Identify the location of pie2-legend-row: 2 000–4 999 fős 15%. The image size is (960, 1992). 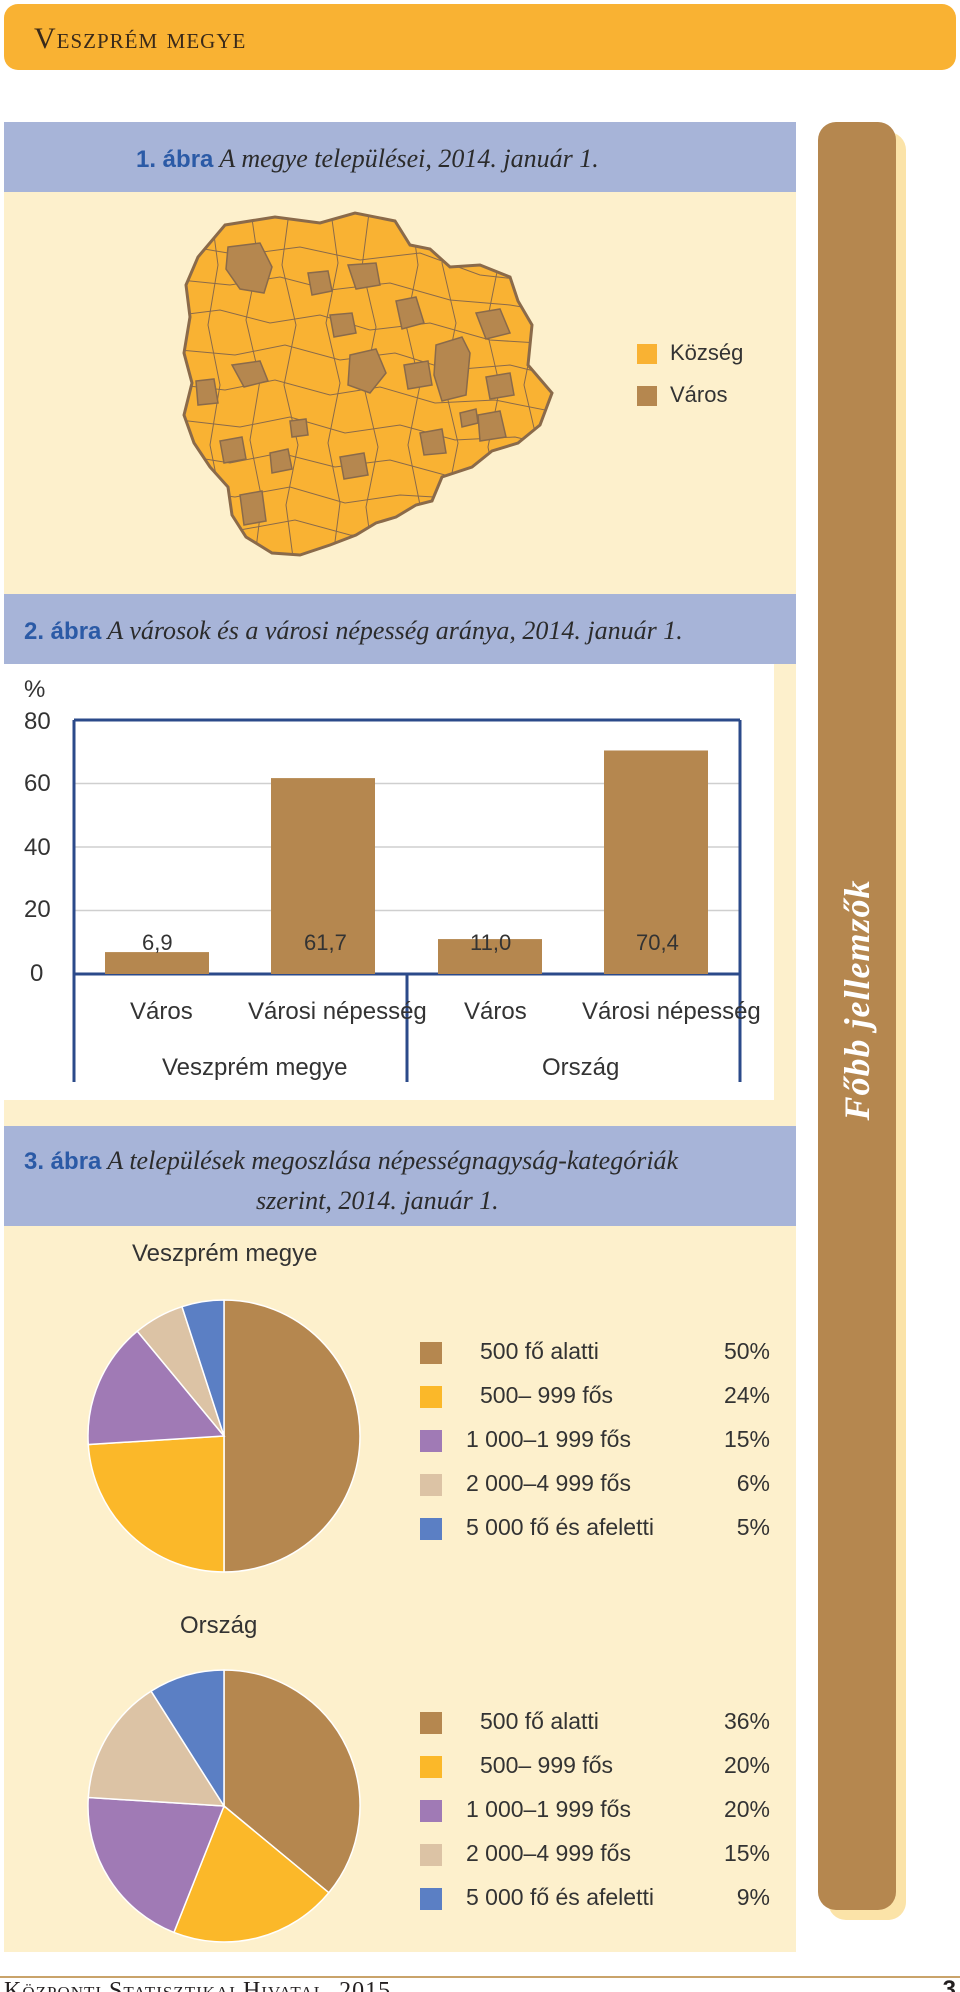
(595, 1855).